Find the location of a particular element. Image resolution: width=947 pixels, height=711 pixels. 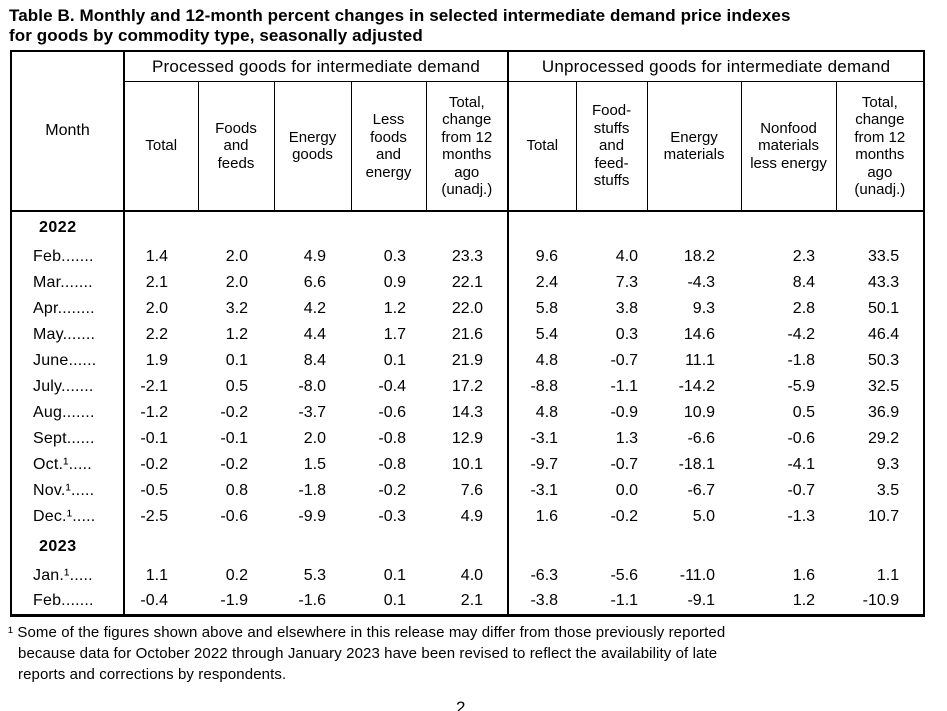

value-cell: 1.7 is located at coordinates (394, 334).